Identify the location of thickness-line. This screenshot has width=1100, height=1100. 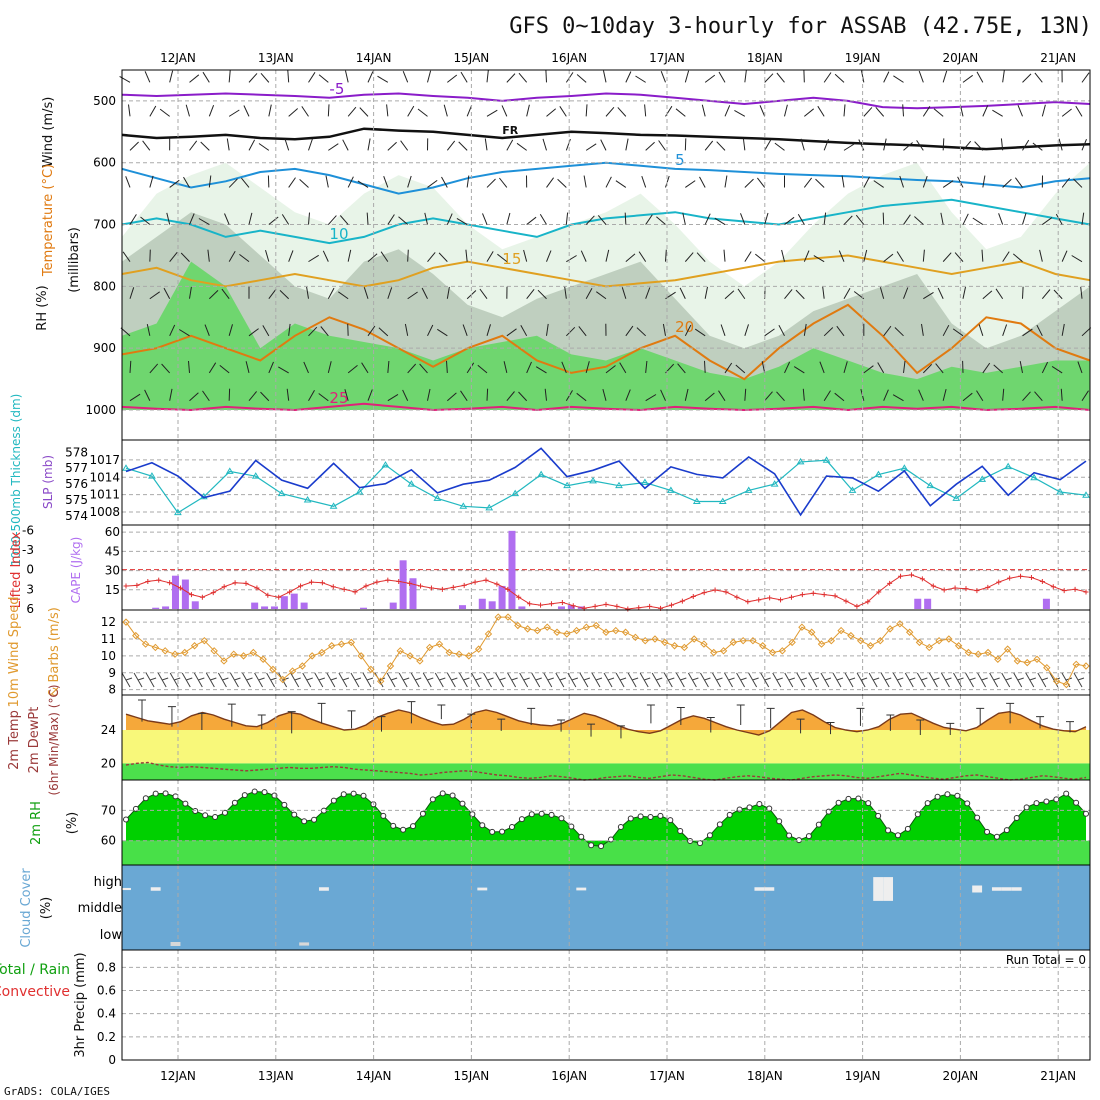
(606, 486).